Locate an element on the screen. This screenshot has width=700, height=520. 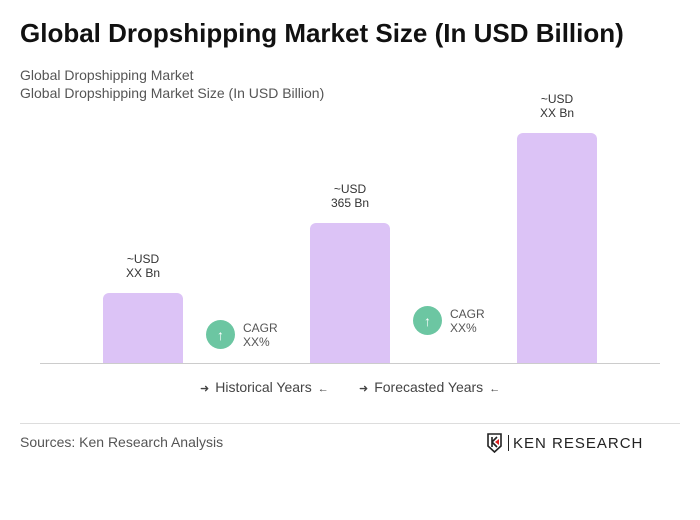
ken-logo-icon is located at coordinates (494, 443).